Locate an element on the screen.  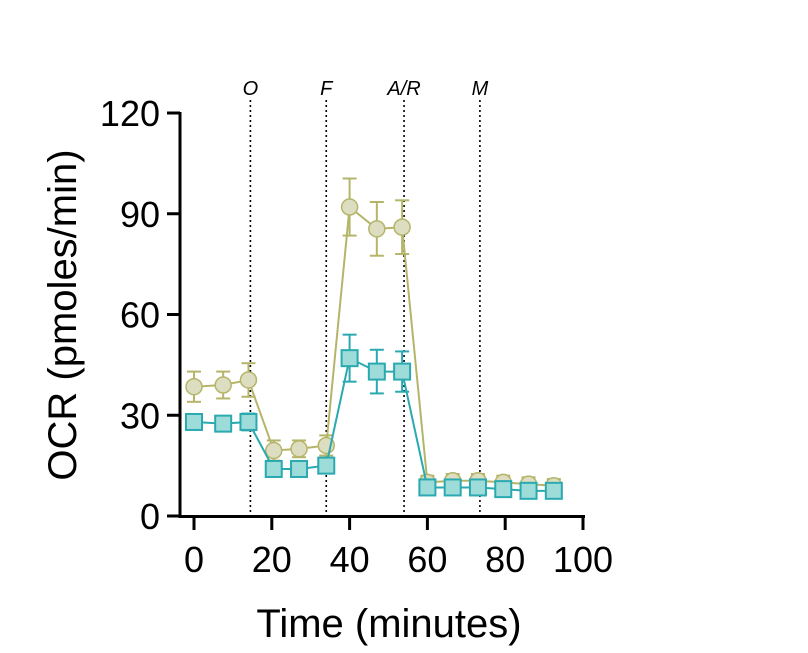
y-axis-title: OCR (pmoles/min) is located at coordinates (63, 314).